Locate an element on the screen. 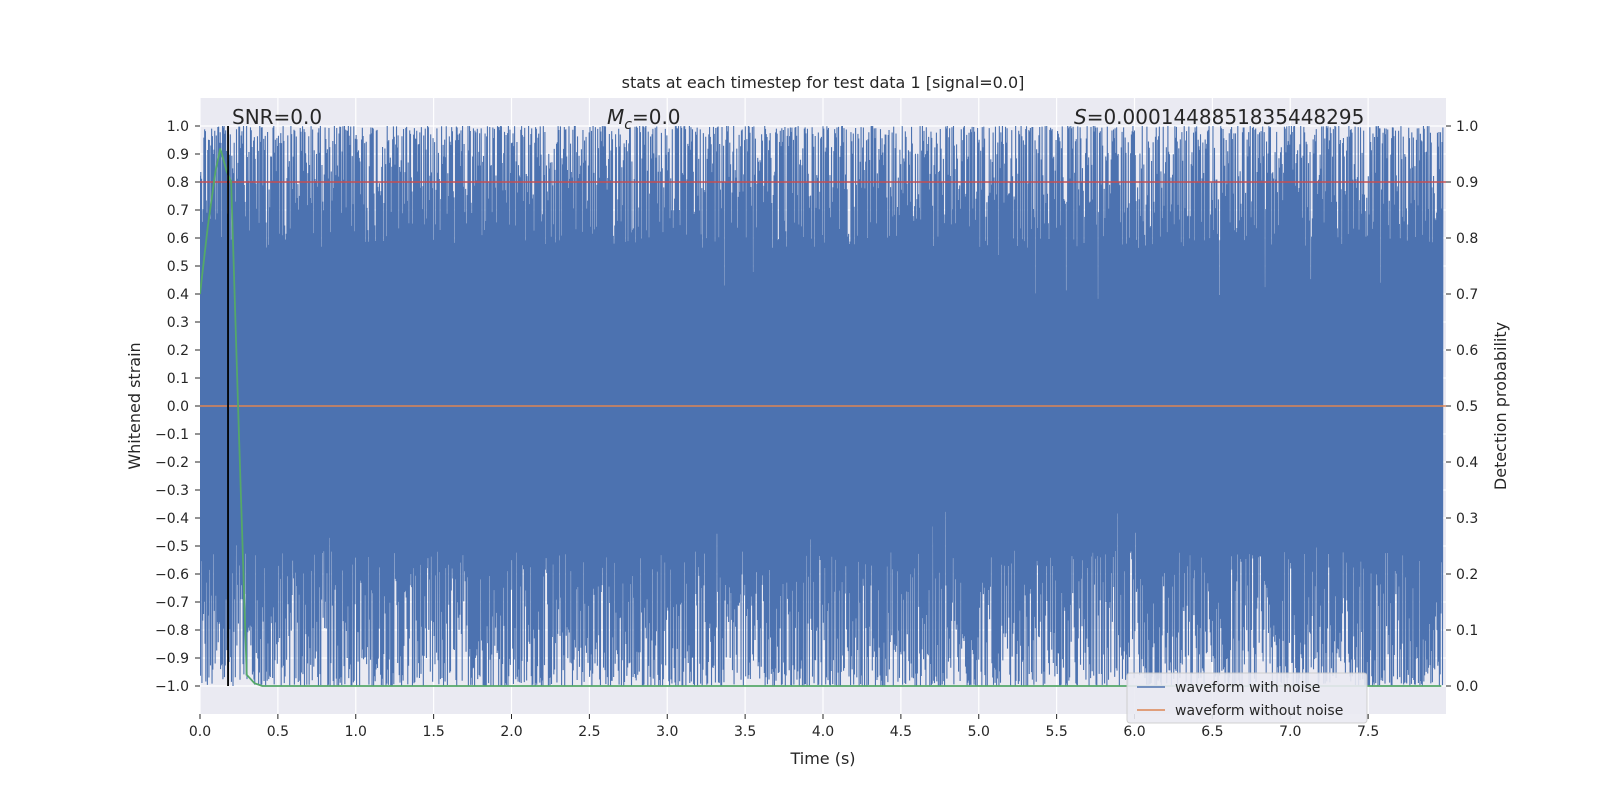  x-tick-label-11: 5.5 is located at coordinates (1056, 732).